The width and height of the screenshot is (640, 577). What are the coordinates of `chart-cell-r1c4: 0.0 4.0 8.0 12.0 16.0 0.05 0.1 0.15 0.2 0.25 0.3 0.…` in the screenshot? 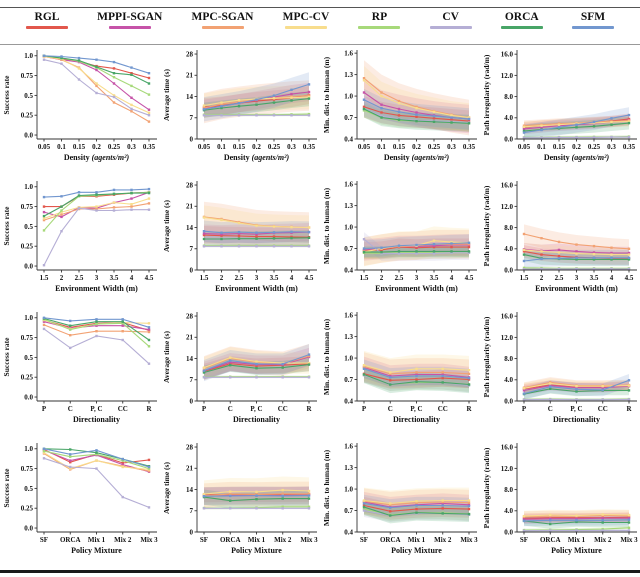 It's located at (560, 112).